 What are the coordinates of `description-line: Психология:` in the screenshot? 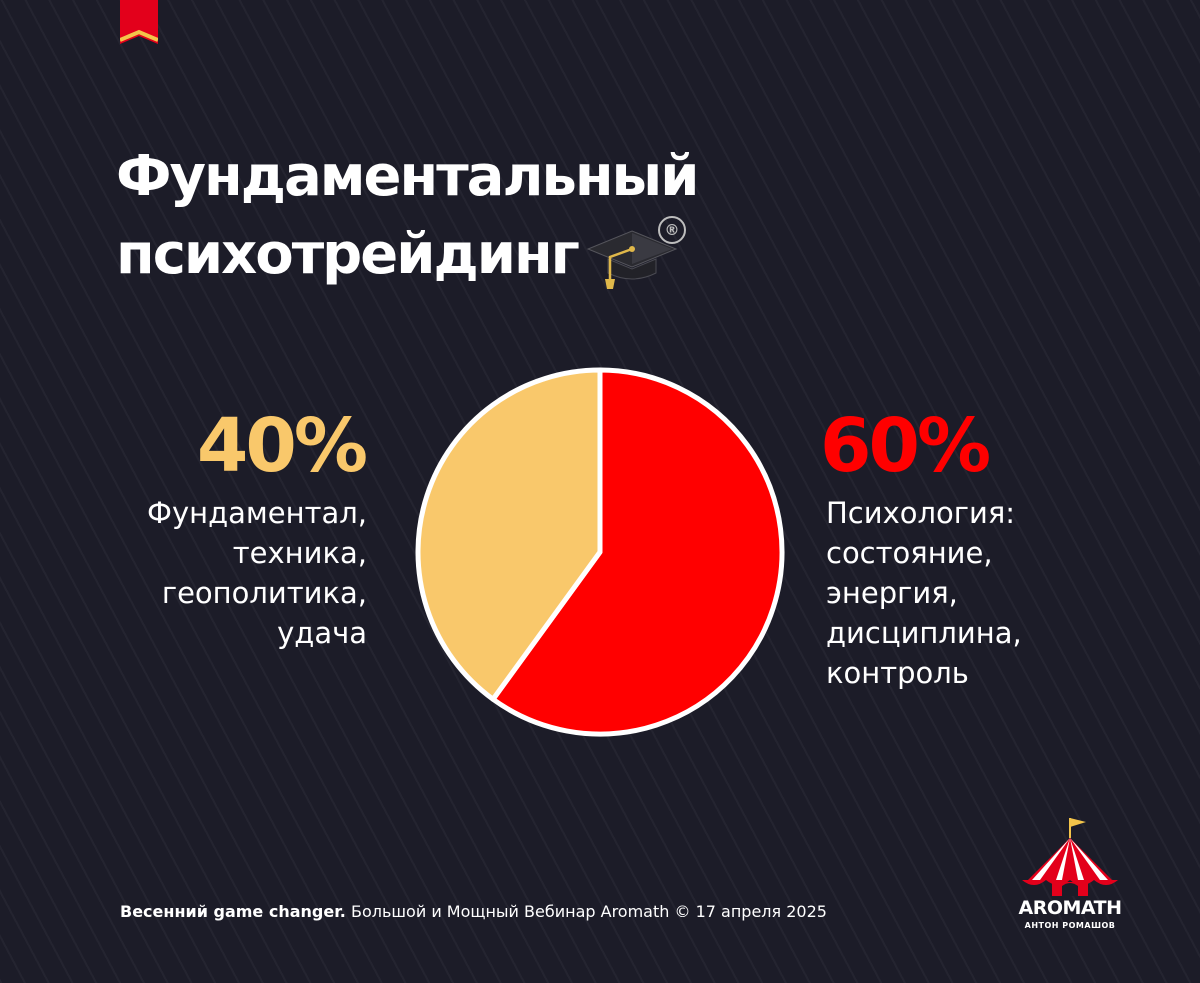 It's located at (921, 513).